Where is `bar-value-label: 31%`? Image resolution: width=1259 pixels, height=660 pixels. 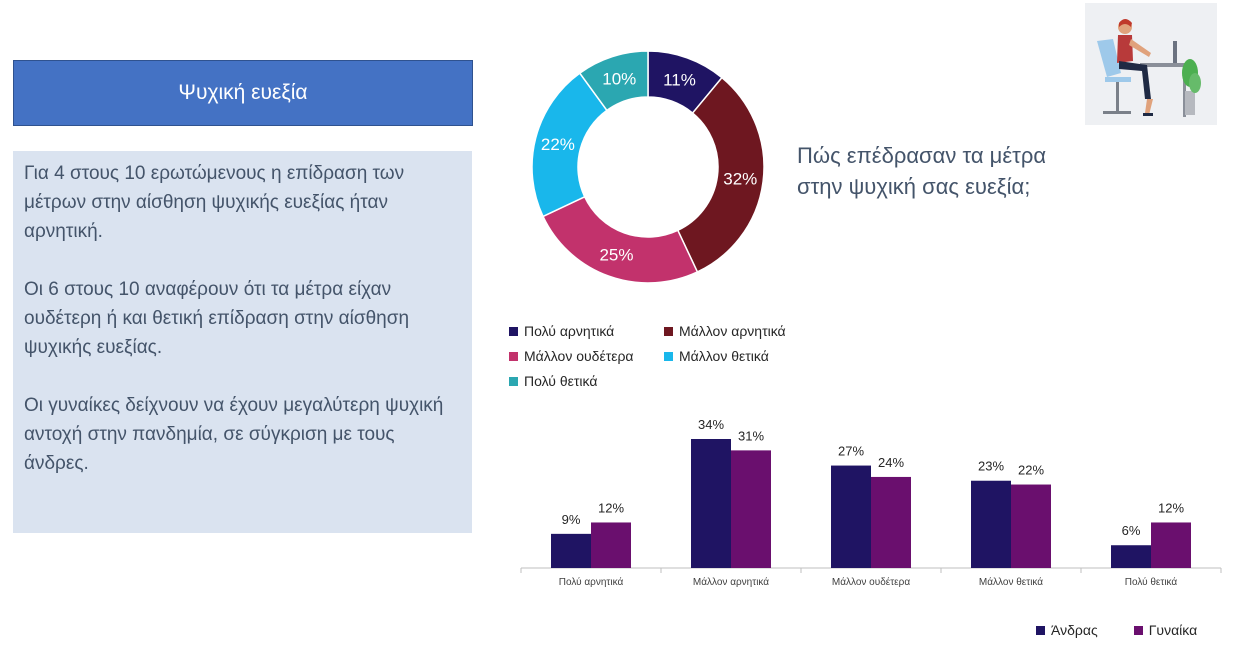
bar-value-label: 31% is located at coordinates (751, 435).